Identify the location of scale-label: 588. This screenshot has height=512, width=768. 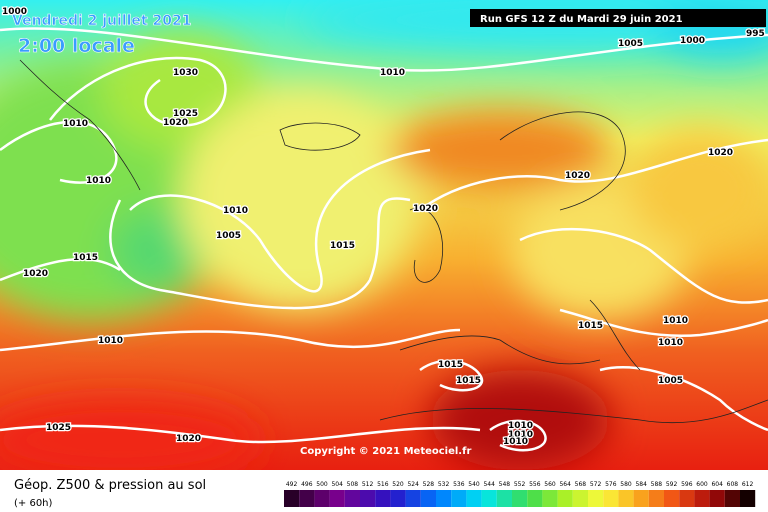
(657, 484).